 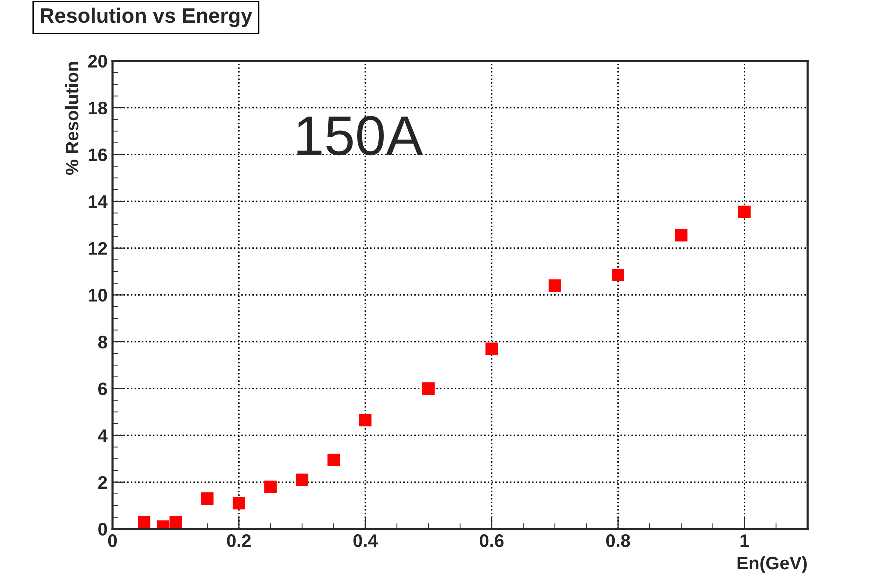 I want to click on x-tick-label: 0.8, so click(x=618, y=541).